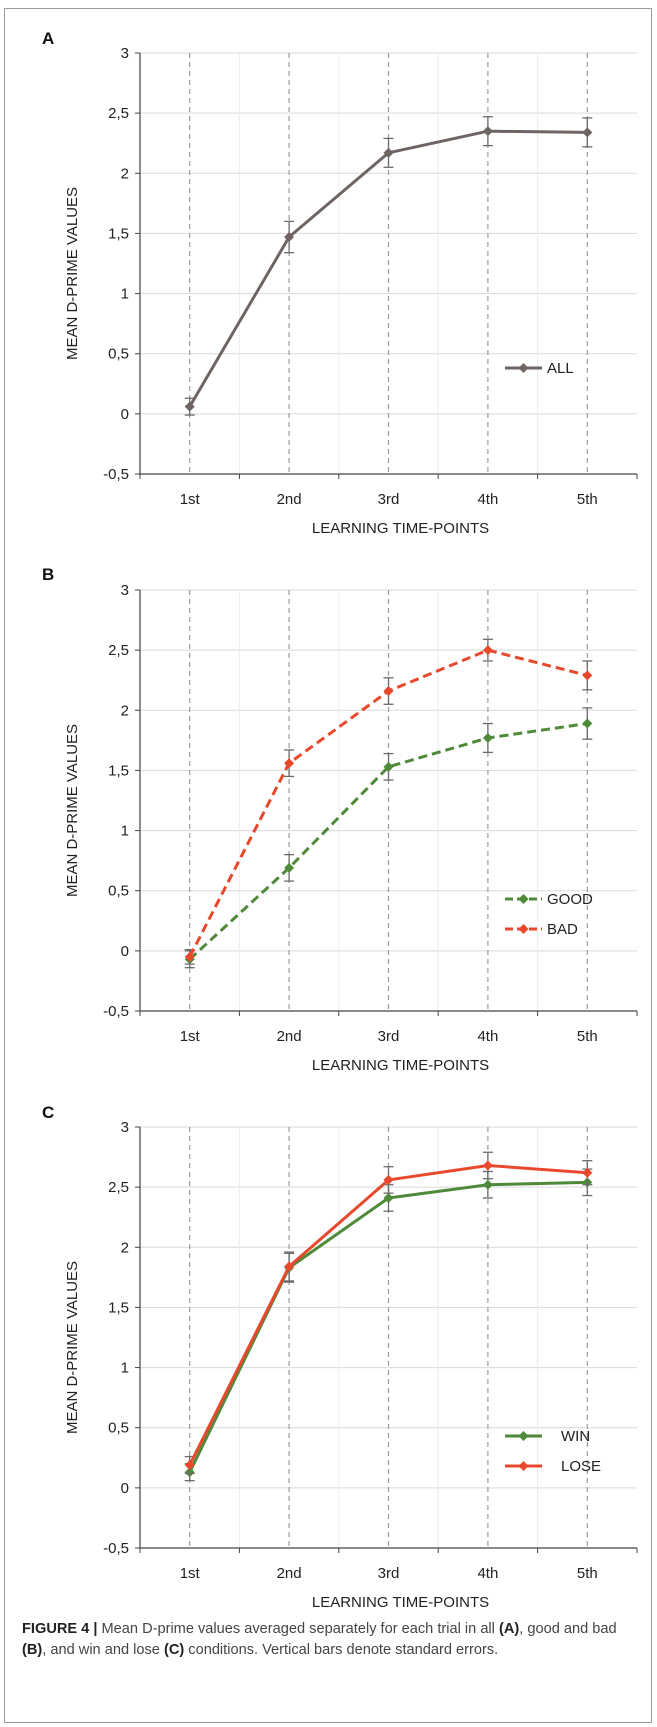 This screenshot has height=1727, width=657. Describe the element at coordinates (587, 1036) in the screenshot. I see `panel-b-x-tick-label: 5th` at that location.